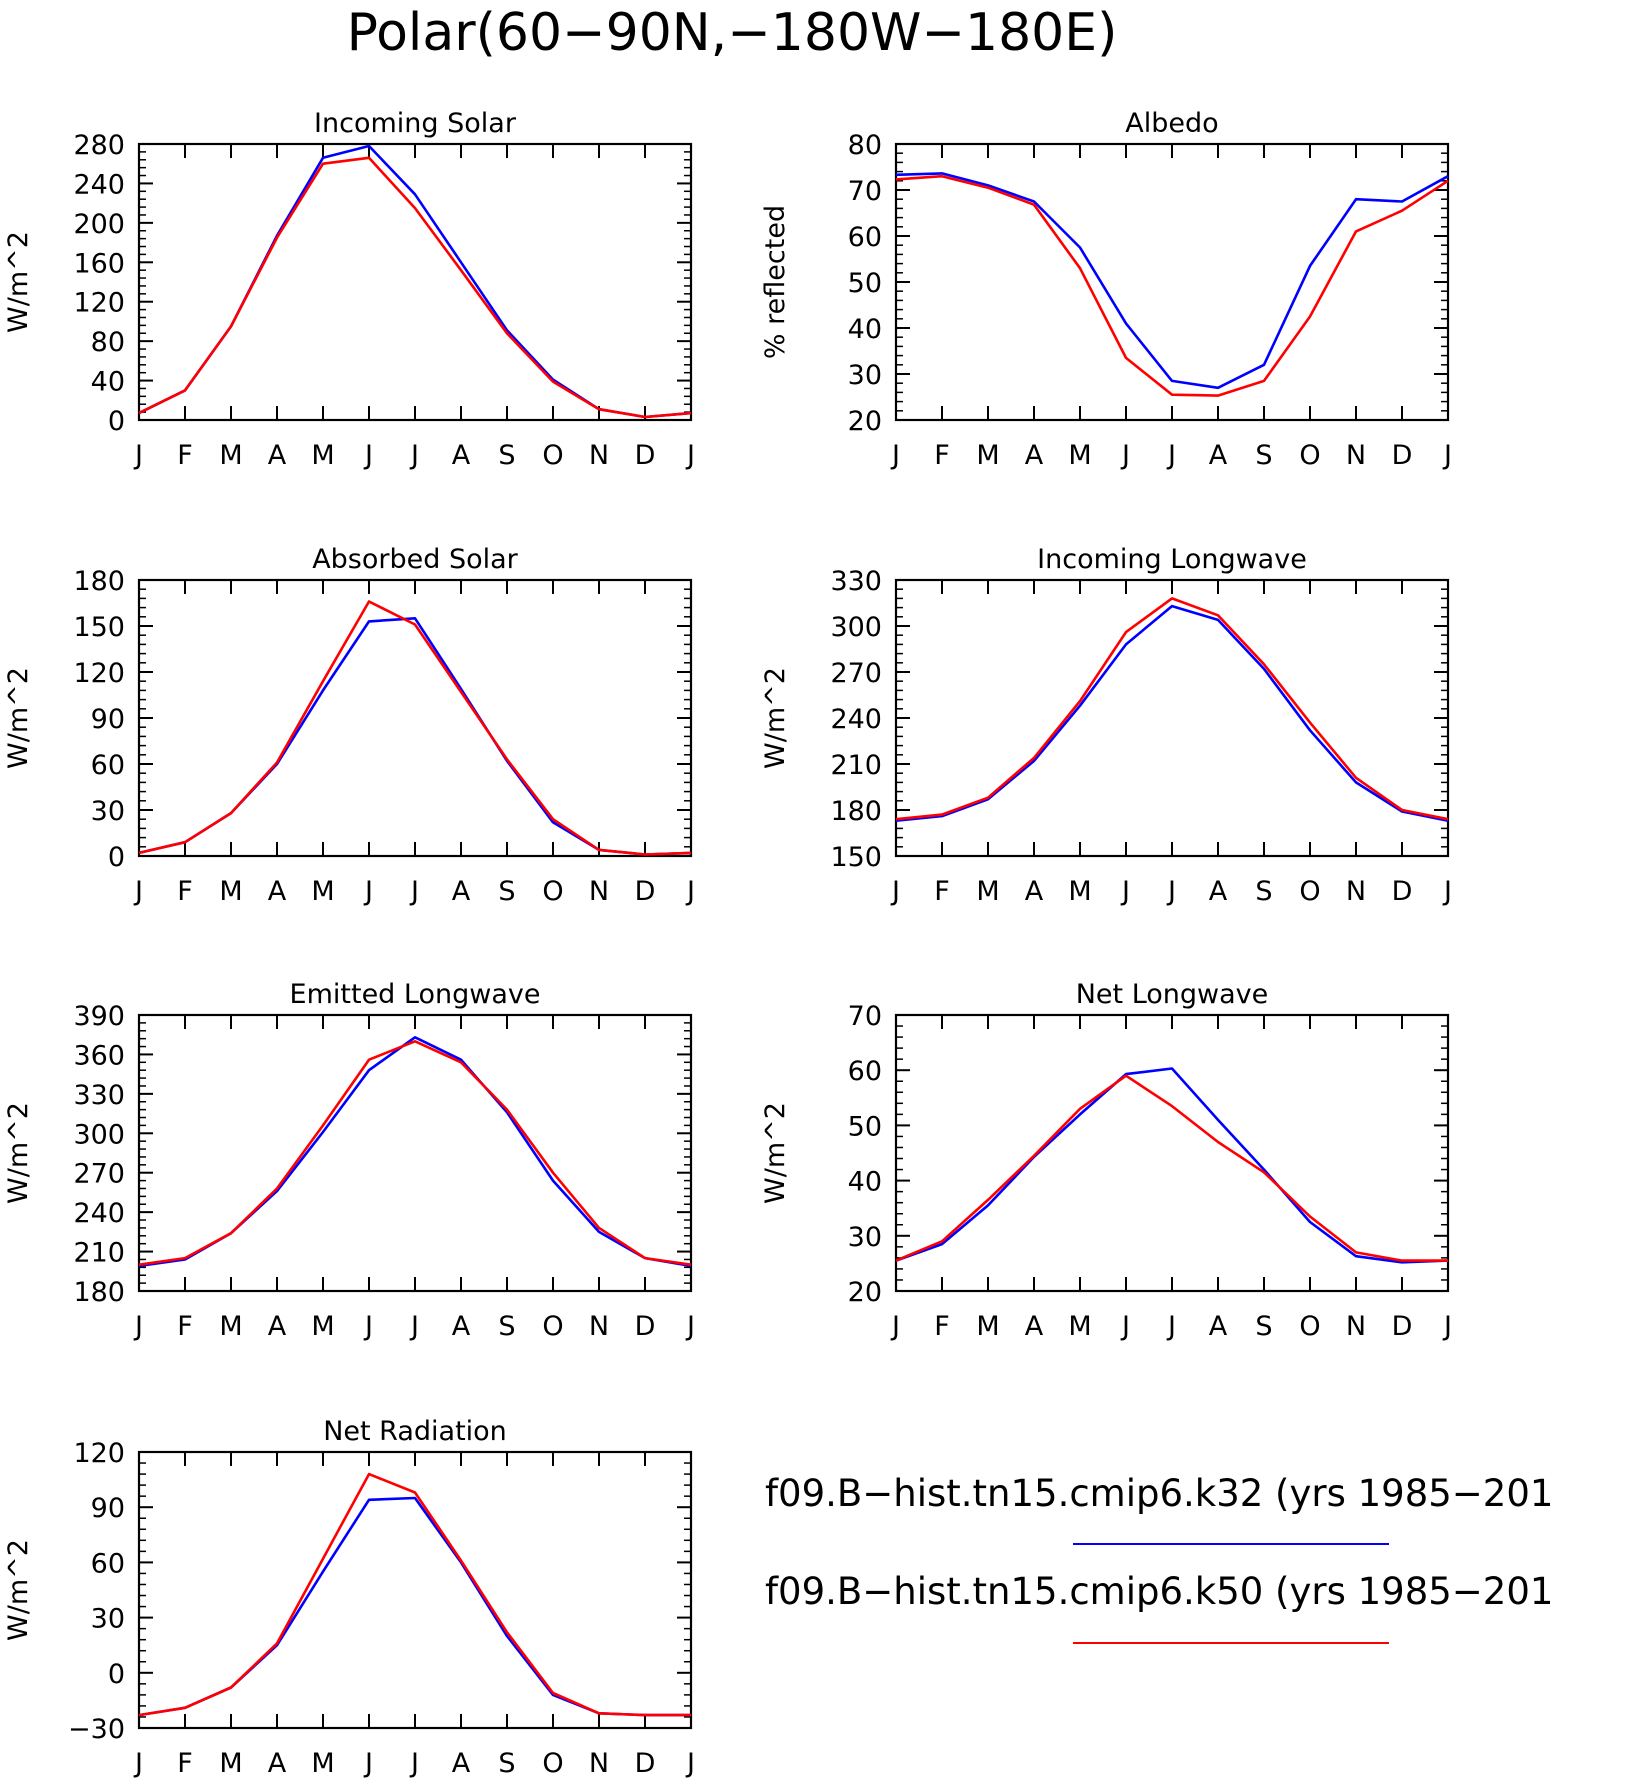 This screenshot has height=1783, width=1643. I want to click on y-tick-label: 80, so click(865, 145).